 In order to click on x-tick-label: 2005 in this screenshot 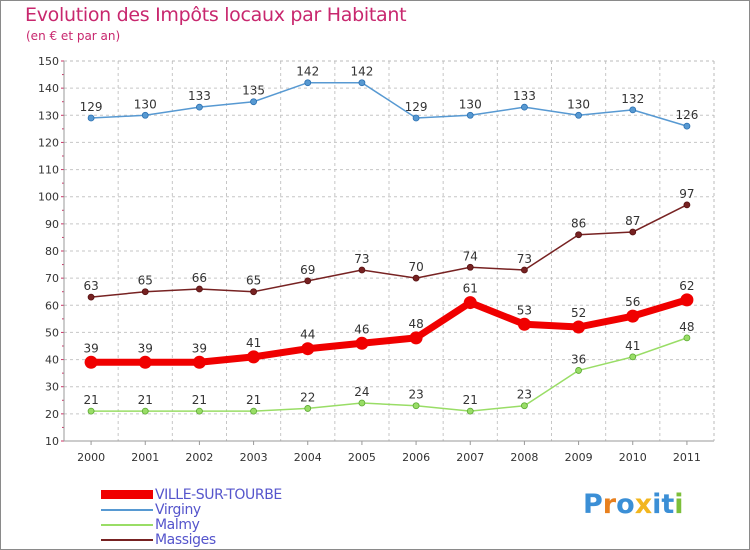, I will do `click(362, 457)`.